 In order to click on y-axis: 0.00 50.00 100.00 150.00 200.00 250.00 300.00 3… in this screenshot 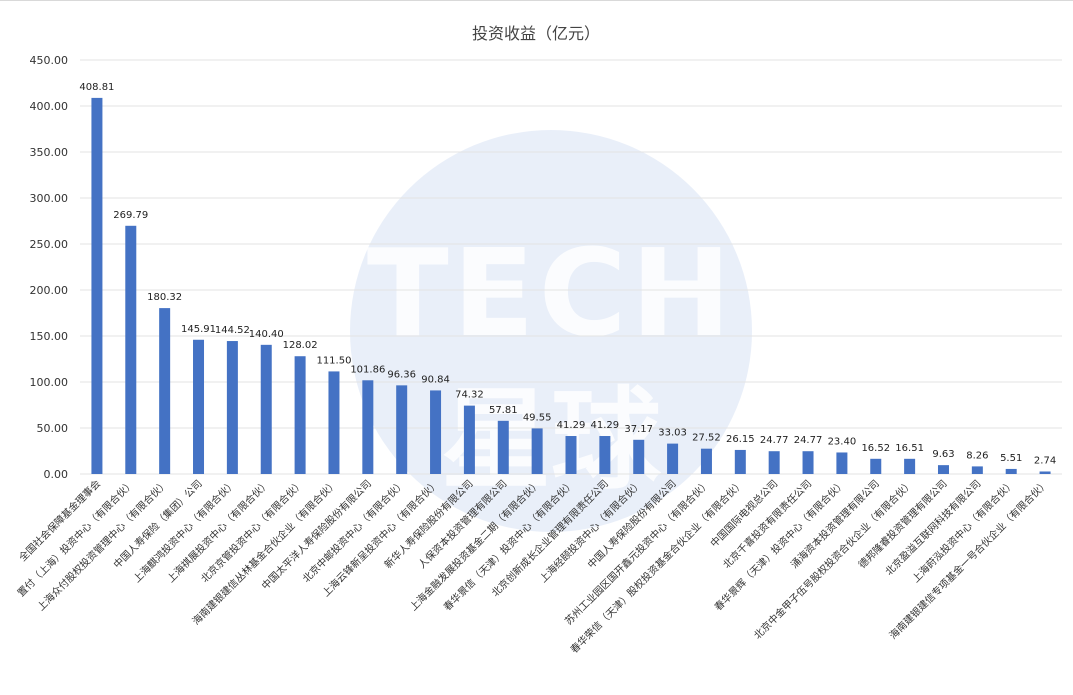, I will do `click(49, 267)`.